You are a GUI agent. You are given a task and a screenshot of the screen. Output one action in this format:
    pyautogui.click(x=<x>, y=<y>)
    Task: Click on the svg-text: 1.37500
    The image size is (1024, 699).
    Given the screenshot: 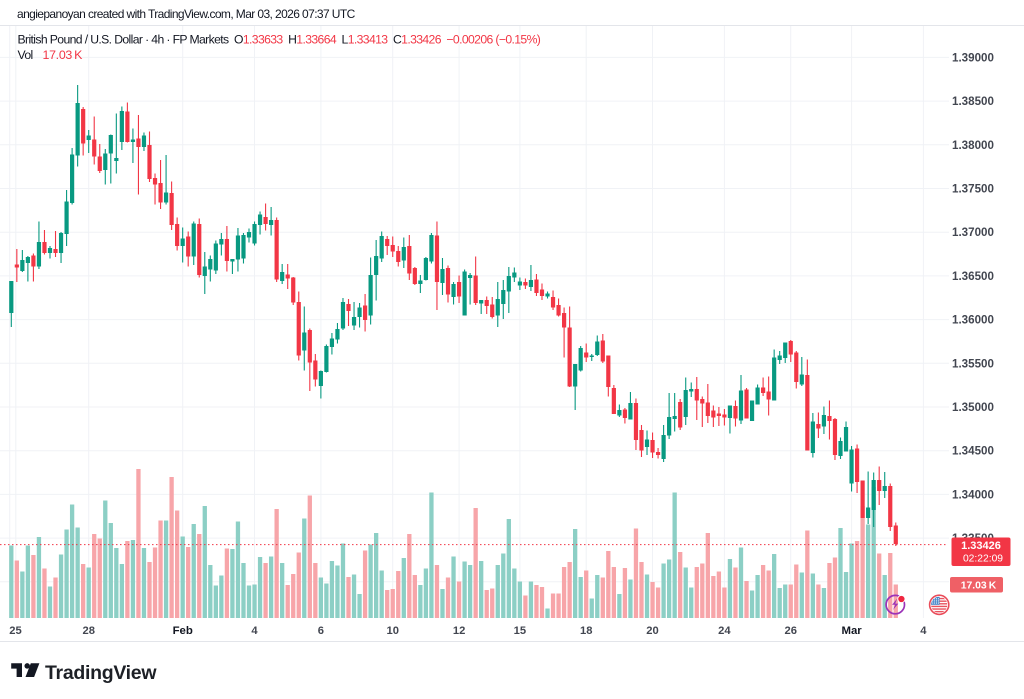 What is the action you would take?
    pyautogui.click(x=973, y=189)
    